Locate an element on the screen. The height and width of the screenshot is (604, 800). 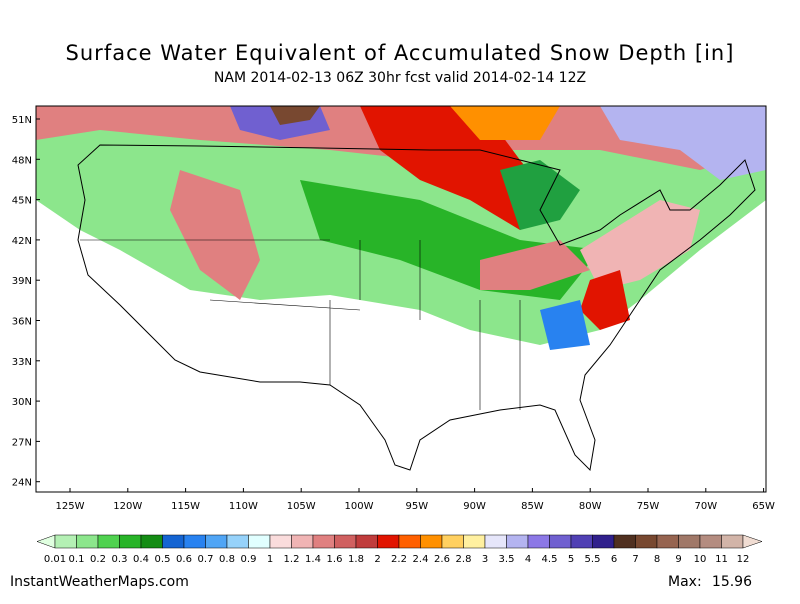
colorbar-label: 0.01 is located at coordinates (55, 559).